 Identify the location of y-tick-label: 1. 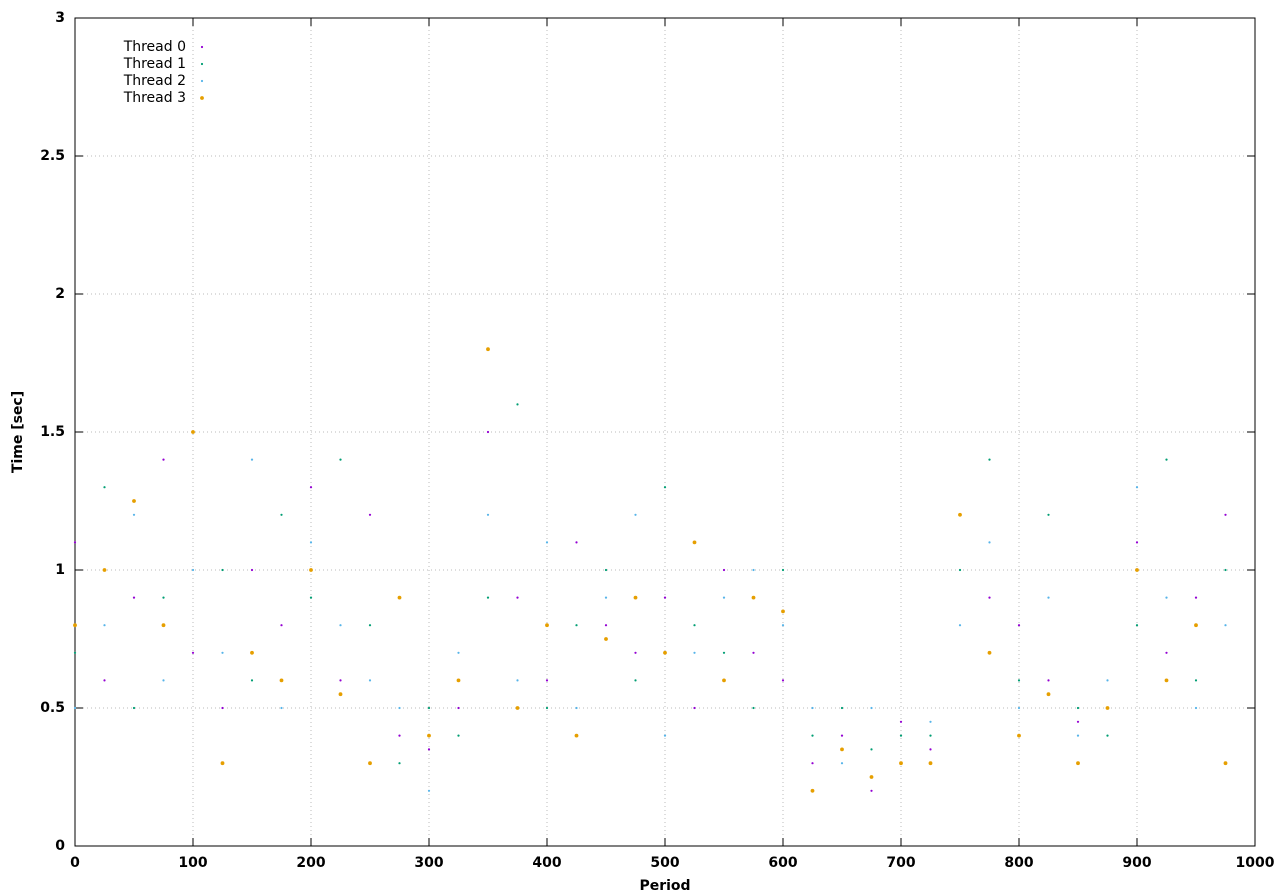
(60, 570).